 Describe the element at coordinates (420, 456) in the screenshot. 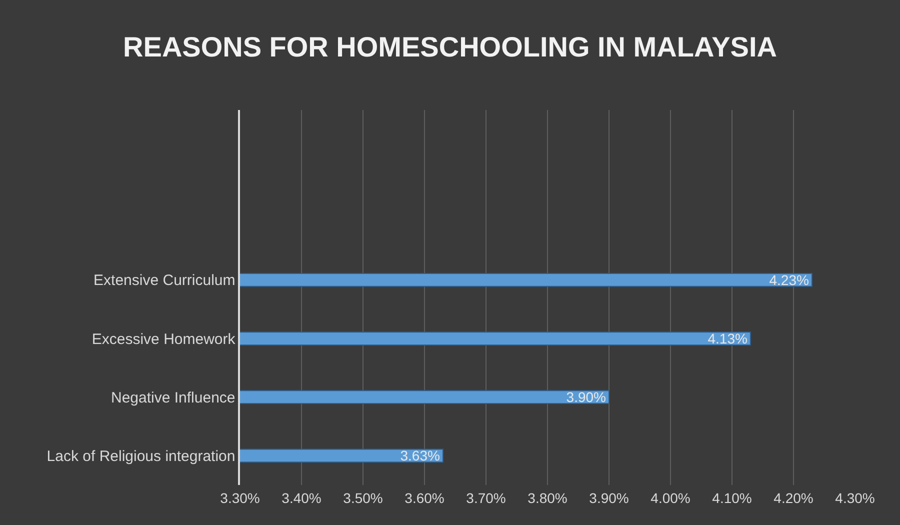

I see `data-label: 3.63%` at that location.